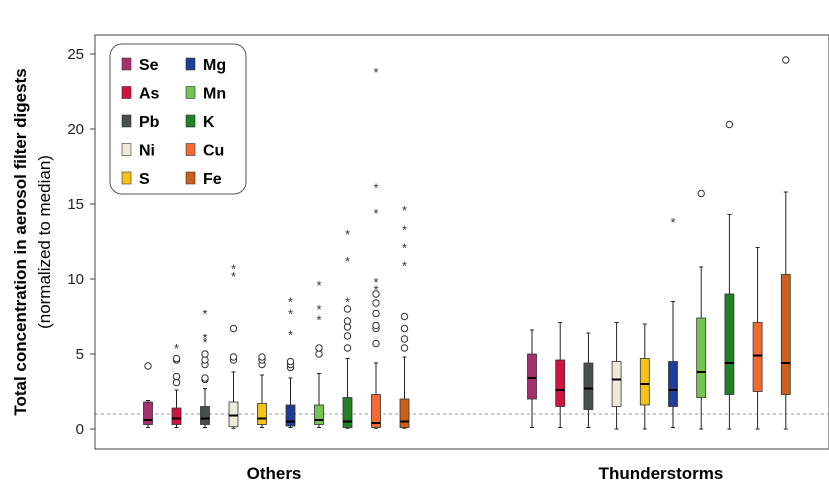  I want to click on box-thunderstorms-as, so click(560, 375).